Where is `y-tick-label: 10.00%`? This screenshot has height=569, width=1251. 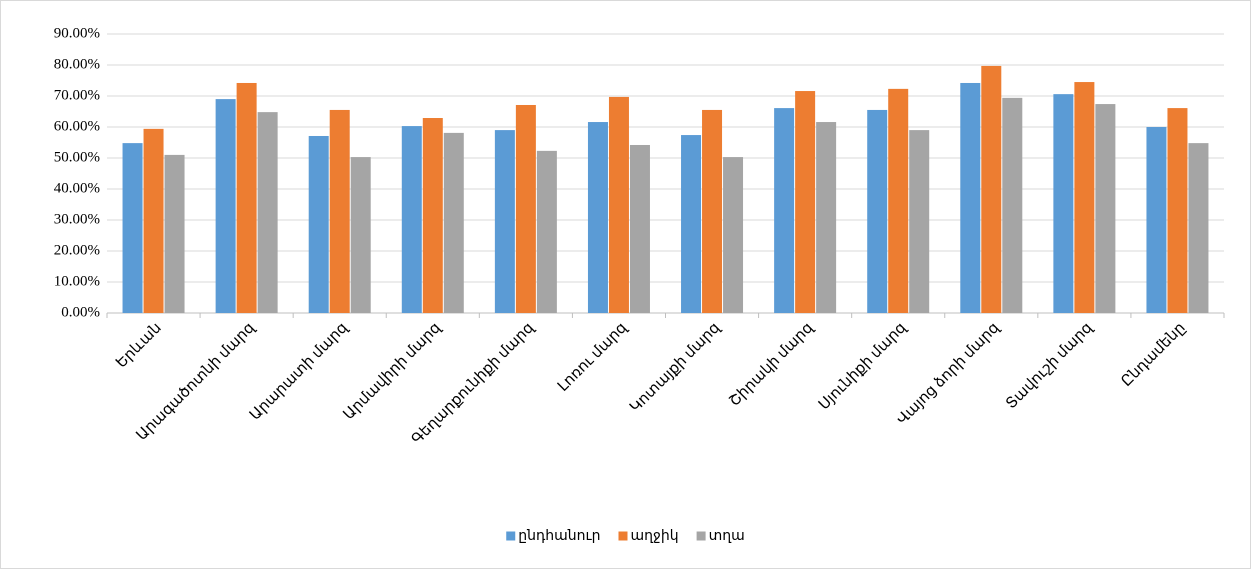 y-tick-label: 10.00% is located at coordinates (77, 281).